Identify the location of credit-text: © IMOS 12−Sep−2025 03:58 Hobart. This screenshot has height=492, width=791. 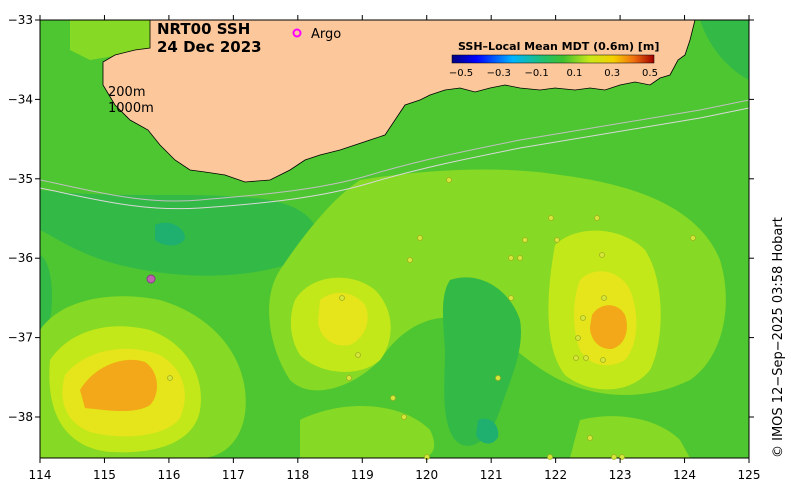
(778, 337).